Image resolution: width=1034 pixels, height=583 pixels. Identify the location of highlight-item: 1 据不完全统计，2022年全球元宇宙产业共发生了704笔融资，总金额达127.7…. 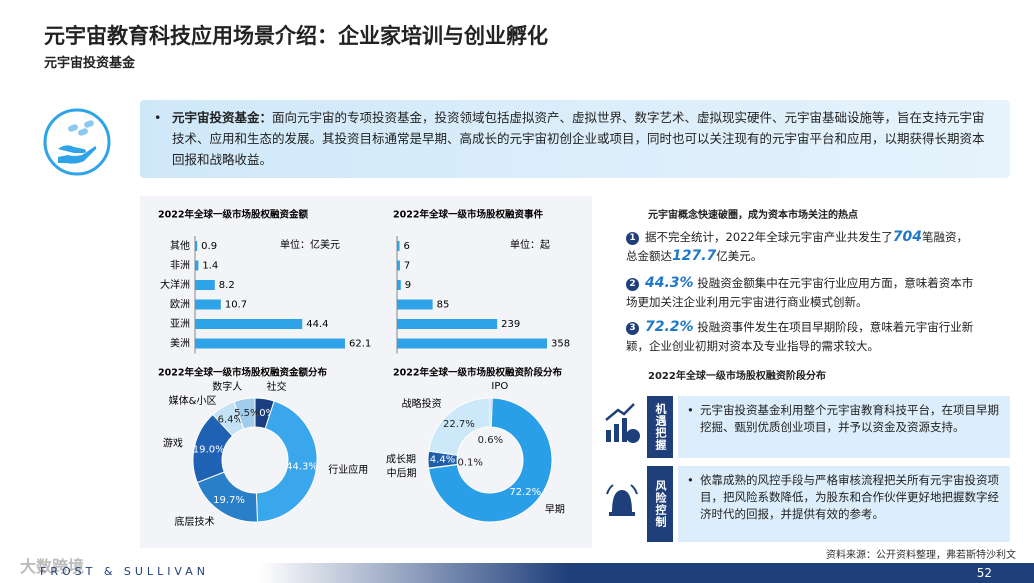
(801, 247).